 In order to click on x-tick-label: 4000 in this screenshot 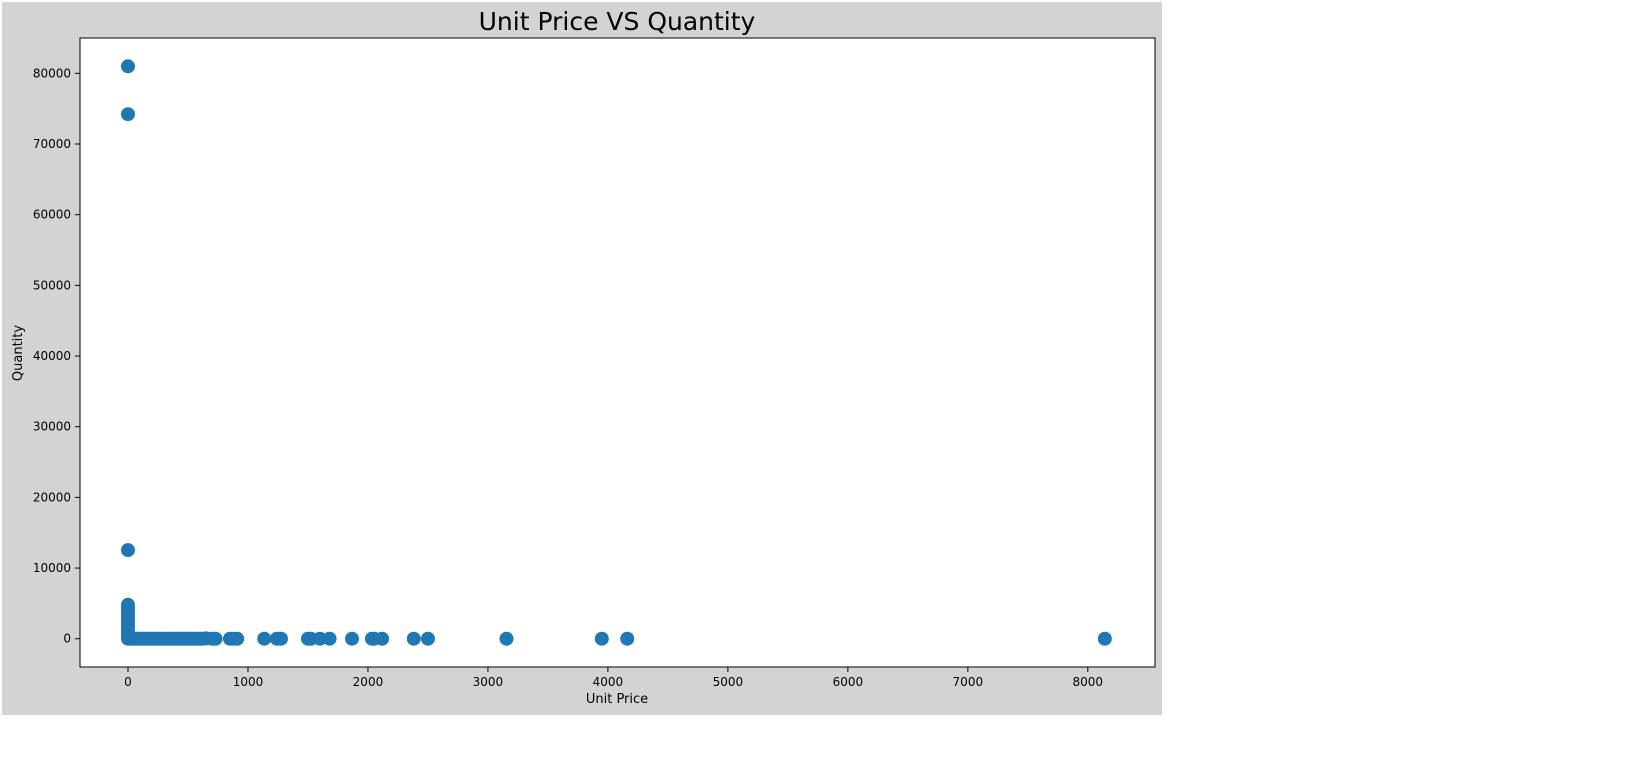, I will do `click(608, 682)`.